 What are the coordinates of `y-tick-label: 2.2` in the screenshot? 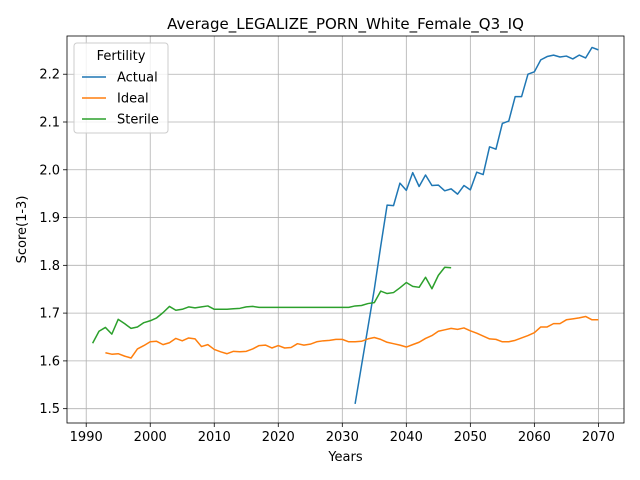 It's located at (49, 75).